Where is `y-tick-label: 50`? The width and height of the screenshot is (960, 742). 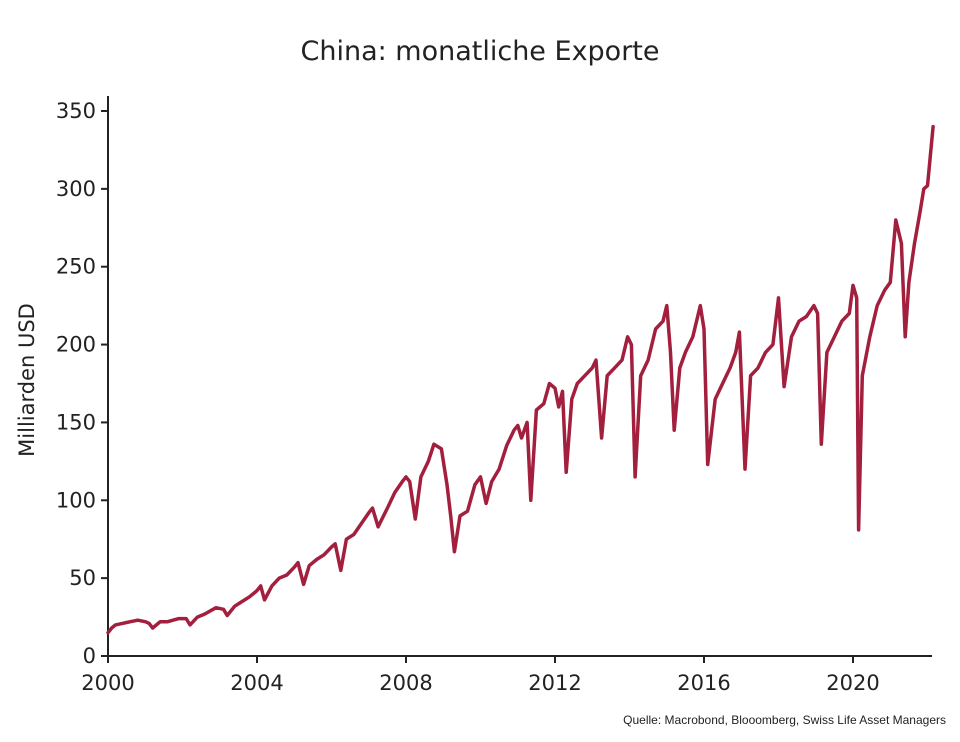
y-tick-label: 50 is located at coordinates (82, 578).